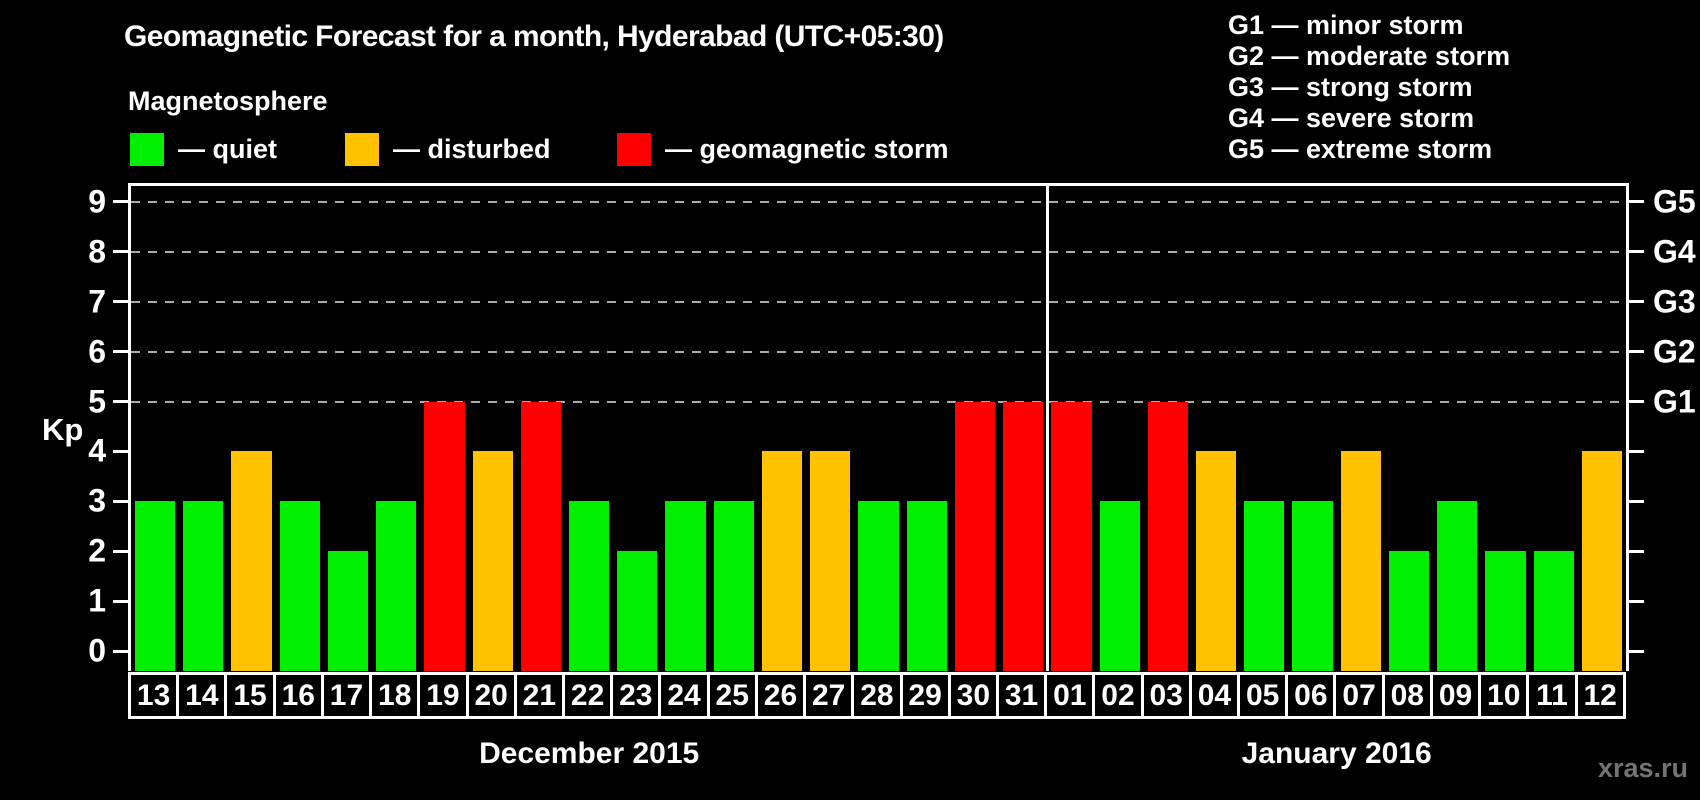 Image resolution: width=1700 pixels, height=800 pixels. I want to click on legend-item-quiet: — quiet, so click(203, 149).